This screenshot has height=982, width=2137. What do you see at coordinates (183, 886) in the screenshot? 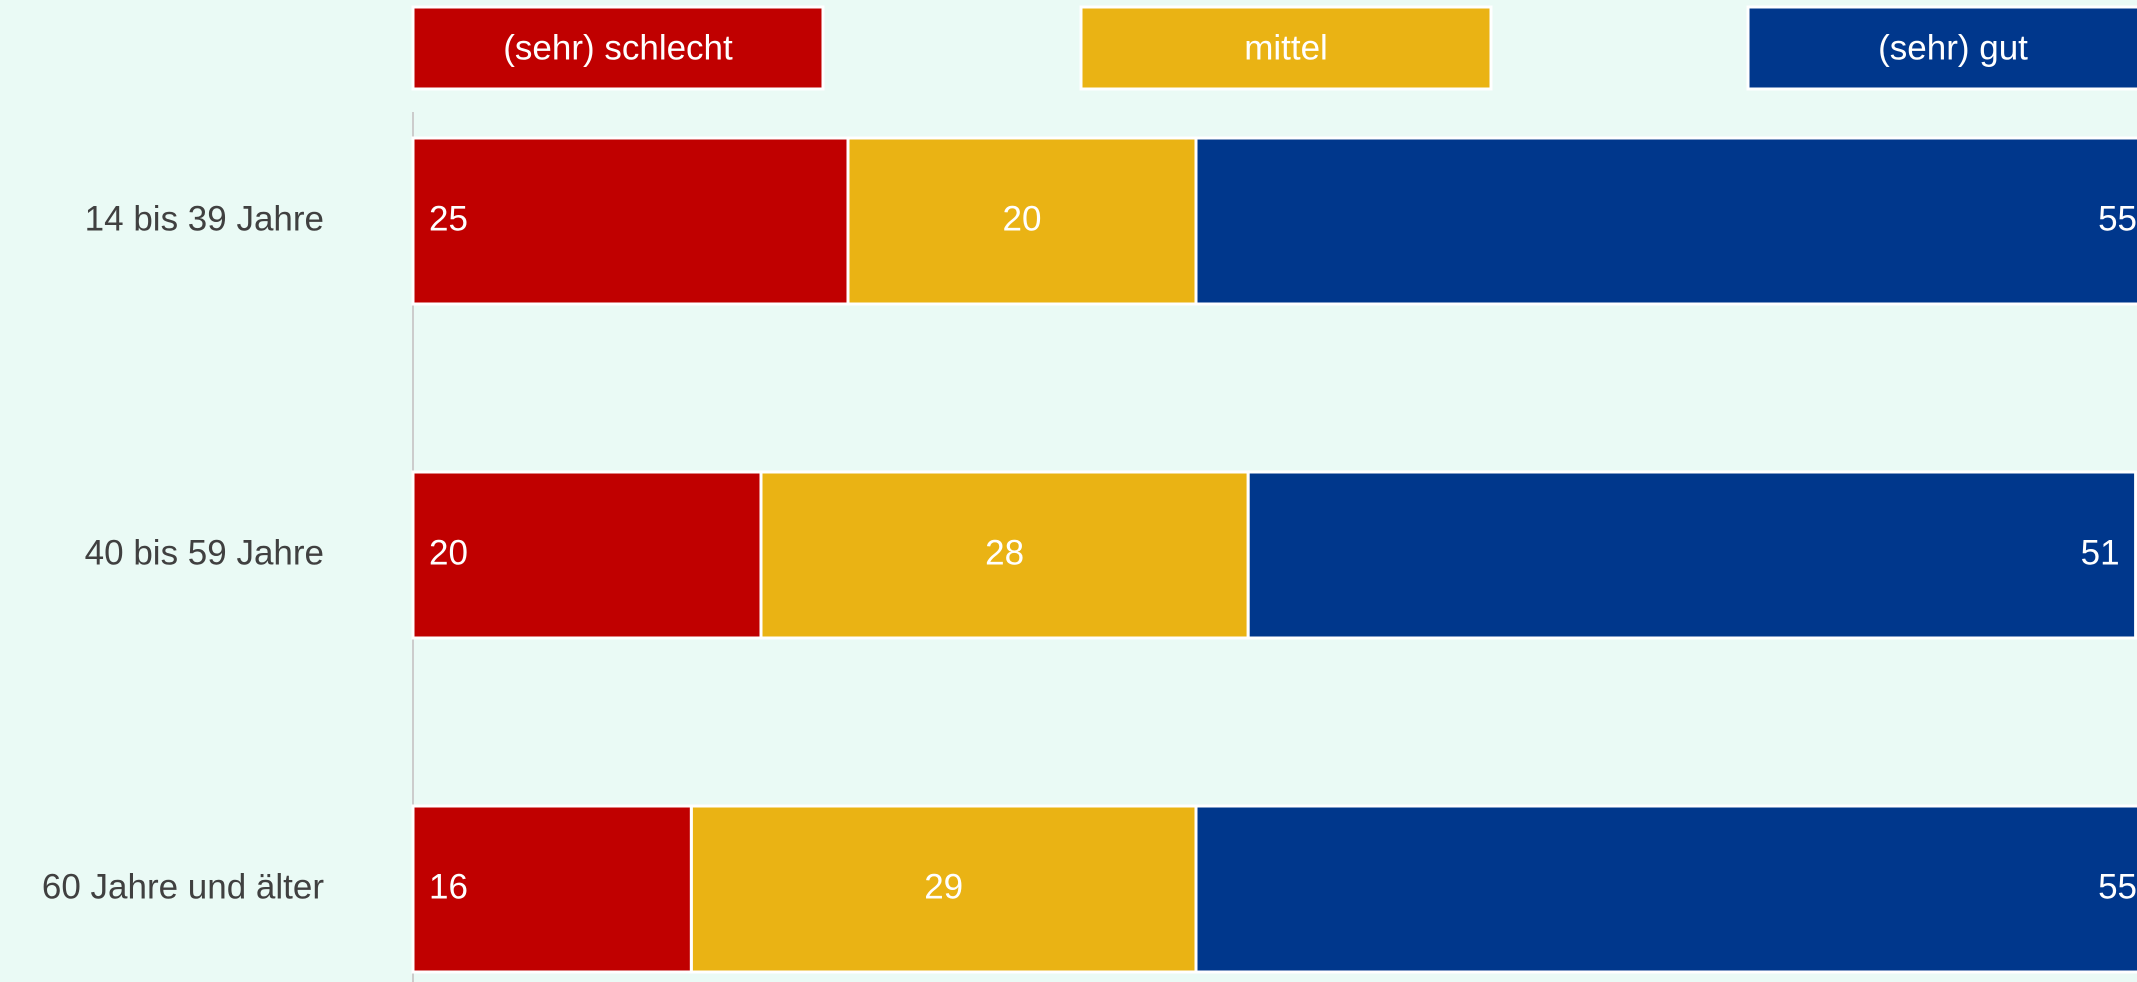
I see `category-label: 60 Jahre und älter` at bounding box center [183, 886].